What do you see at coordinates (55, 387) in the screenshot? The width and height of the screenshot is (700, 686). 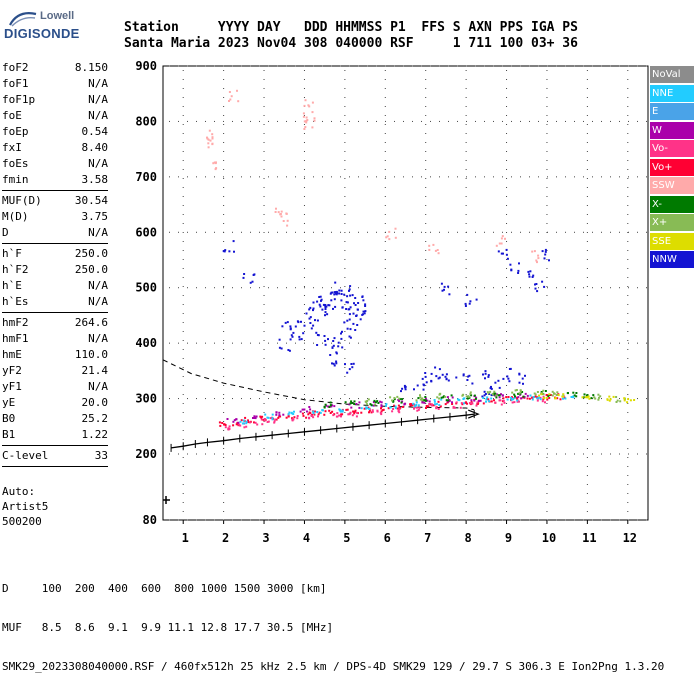 I see `param-row: yF1 N/A` at bounding box center [55, 387].